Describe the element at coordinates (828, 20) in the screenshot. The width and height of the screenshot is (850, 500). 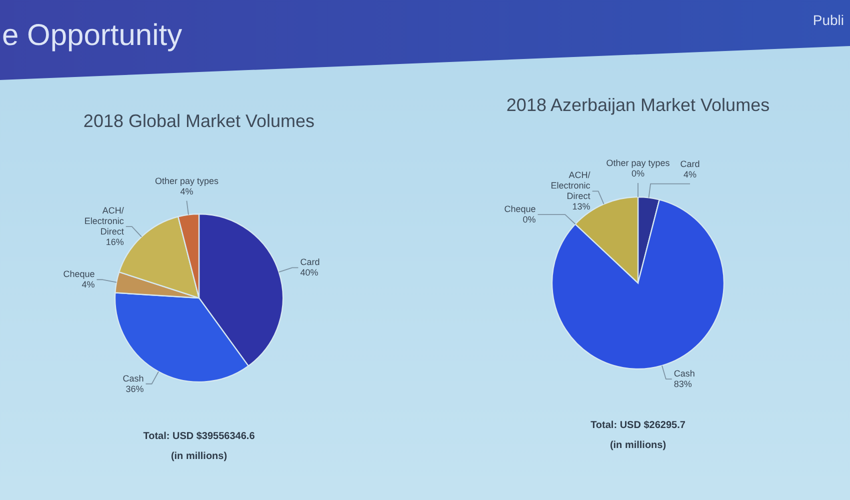
I see `text: Publi` at that location.